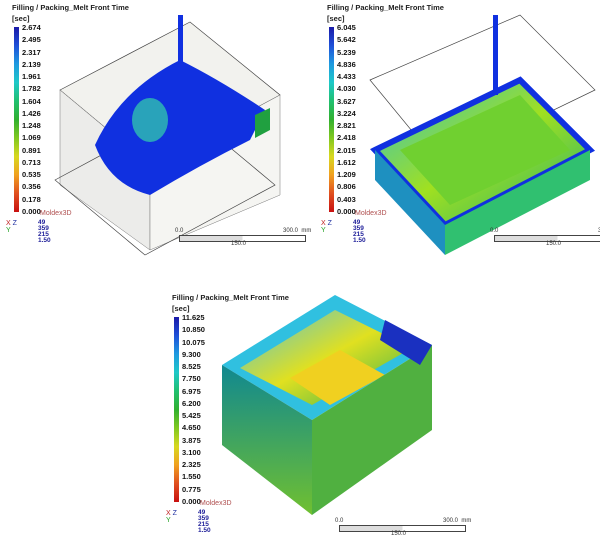 Image resolution: width=600 pixels, height=550 pixels. Describe the element at coordinates (31, 187) in the screenshot. I see `legend-tick: 0.356` at that location.